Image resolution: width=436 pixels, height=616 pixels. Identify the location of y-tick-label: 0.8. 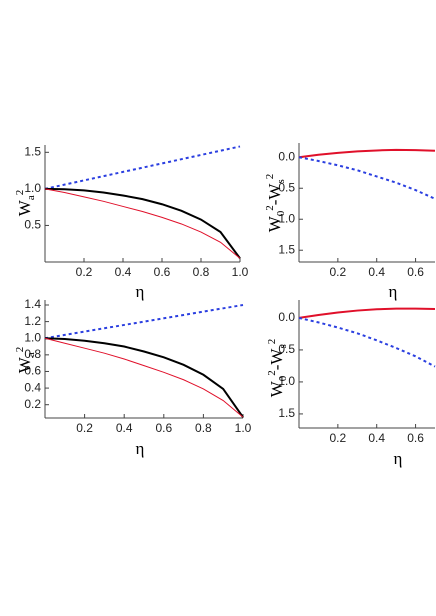
(32, 354).